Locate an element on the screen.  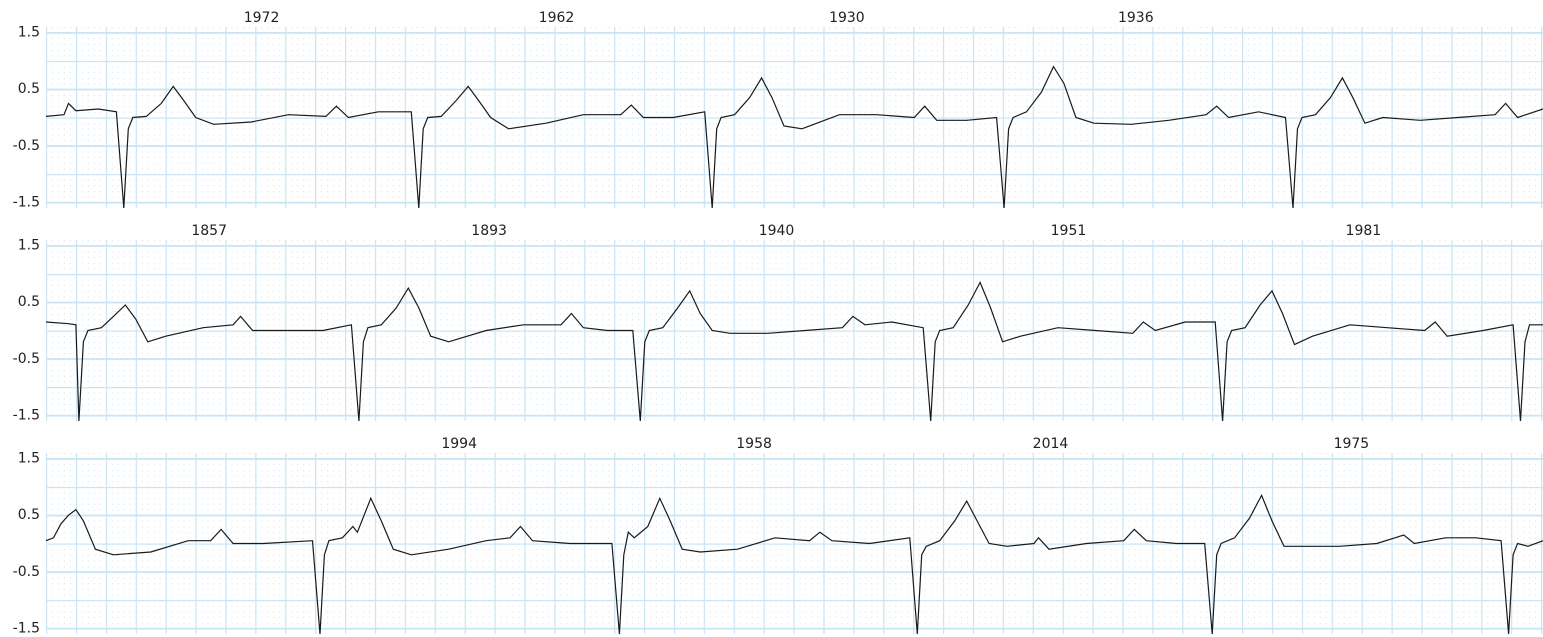
rr-interval-label: 1972 is located at coordinates (262, 18).